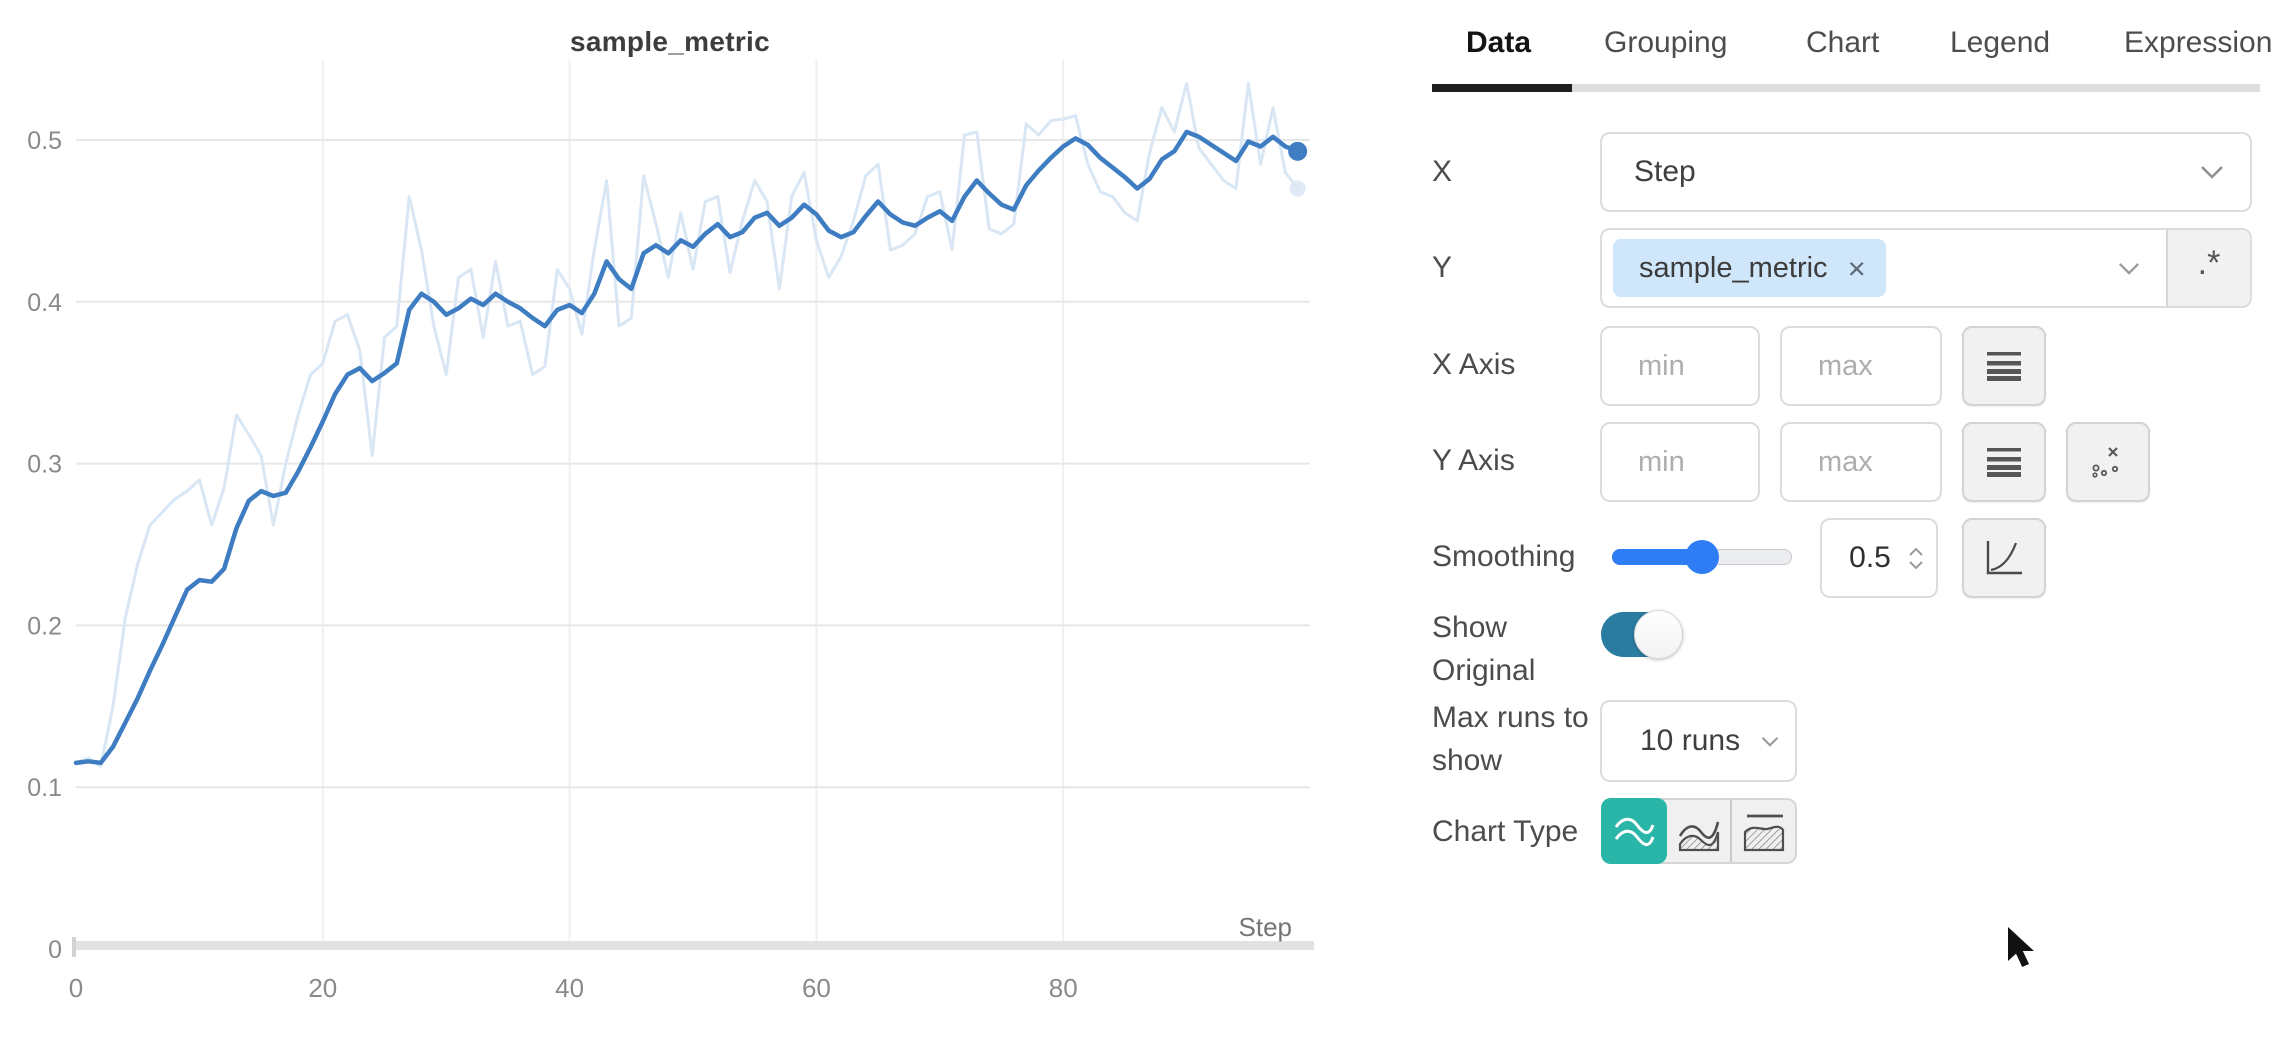 The image size is (2272, 1040). What do you see at coordinates (1690, 740) in the screenshot?
I see `max-runs-value: 10 runs` at bounding box center [1690, 740].